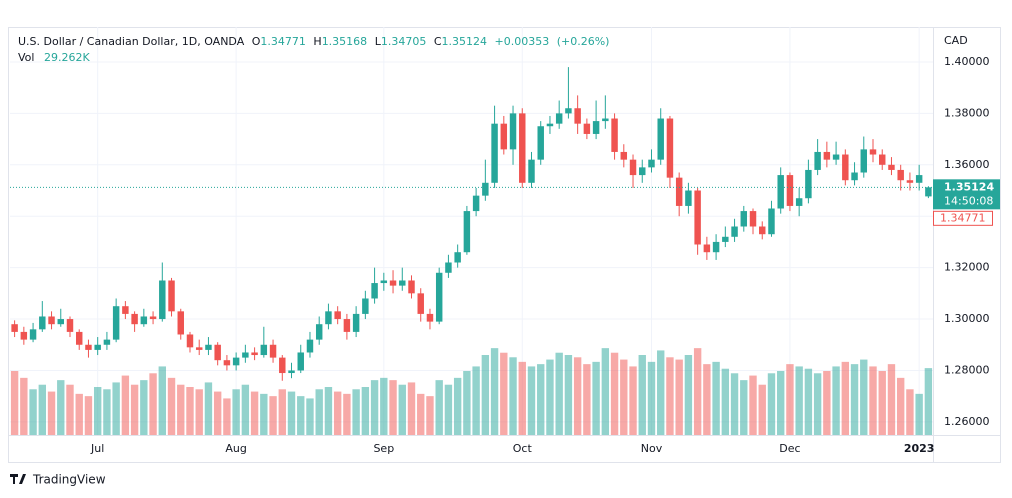 This screenshot has height=498, width=1012. What do you see at coordinates (583, 41) in the screenshot?
I see `change-pct: (+0.26%)` at bounding box center [583, 41].